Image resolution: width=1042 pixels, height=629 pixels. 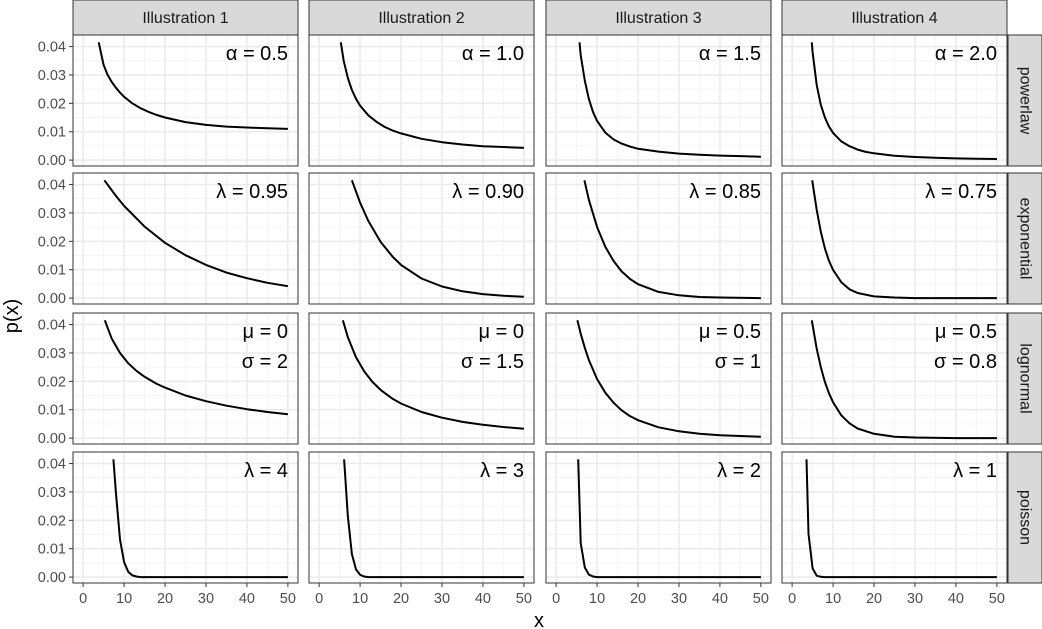 What do you see at coordinates (401, 599) in the screenshot?
I see `x-tick-label: 20` at bounding box center [401, 599].